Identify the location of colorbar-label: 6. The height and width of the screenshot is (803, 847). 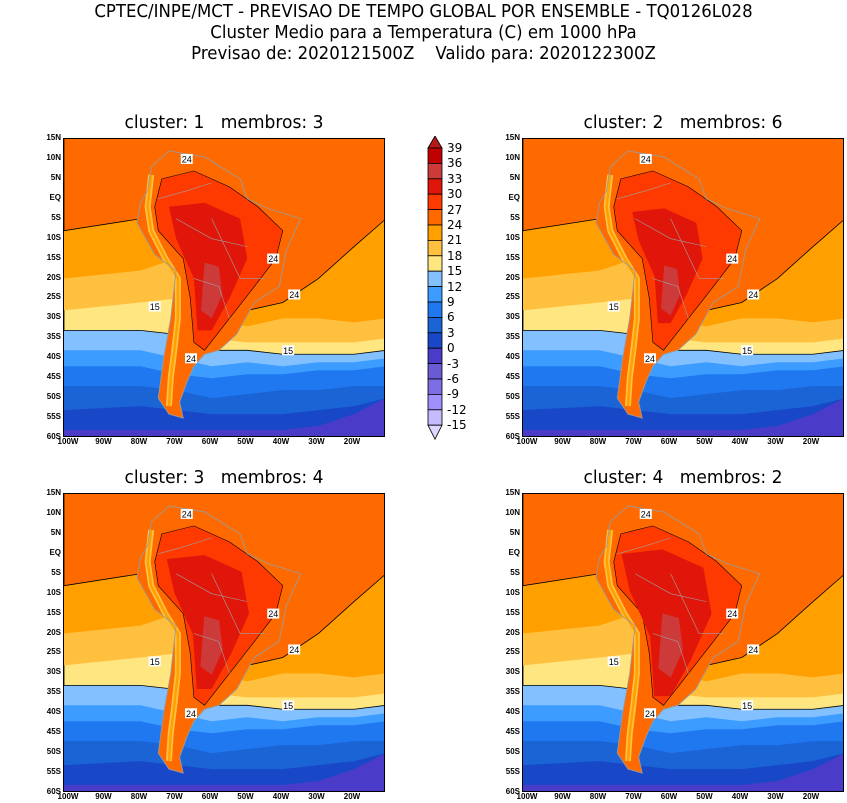
(451, 317).